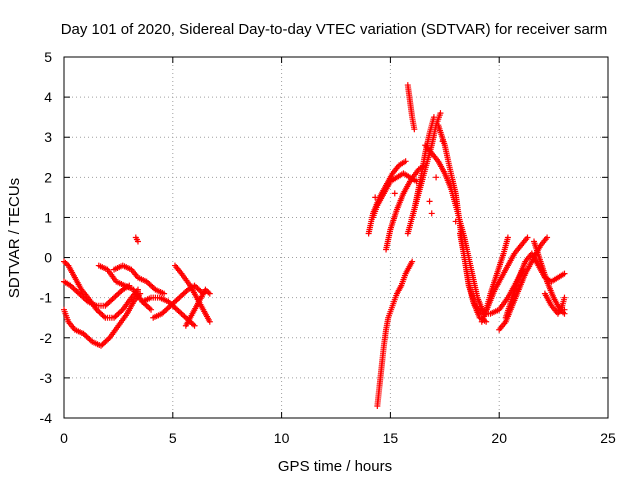 Image resolution: width=640 pixels, height=480 pixels. I want to click on x-tick-label: 15, so click(391, 438).